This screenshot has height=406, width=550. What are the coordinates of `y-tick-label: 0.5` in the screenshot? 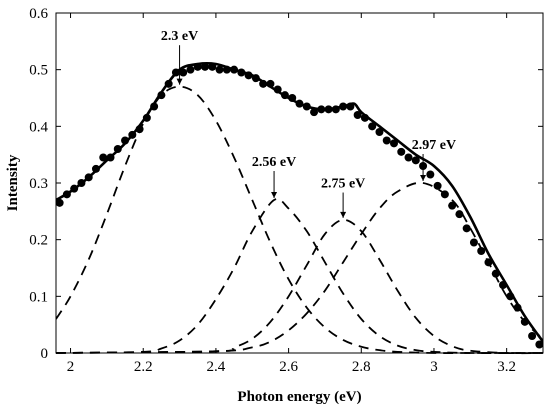 It's located at (38, 71).